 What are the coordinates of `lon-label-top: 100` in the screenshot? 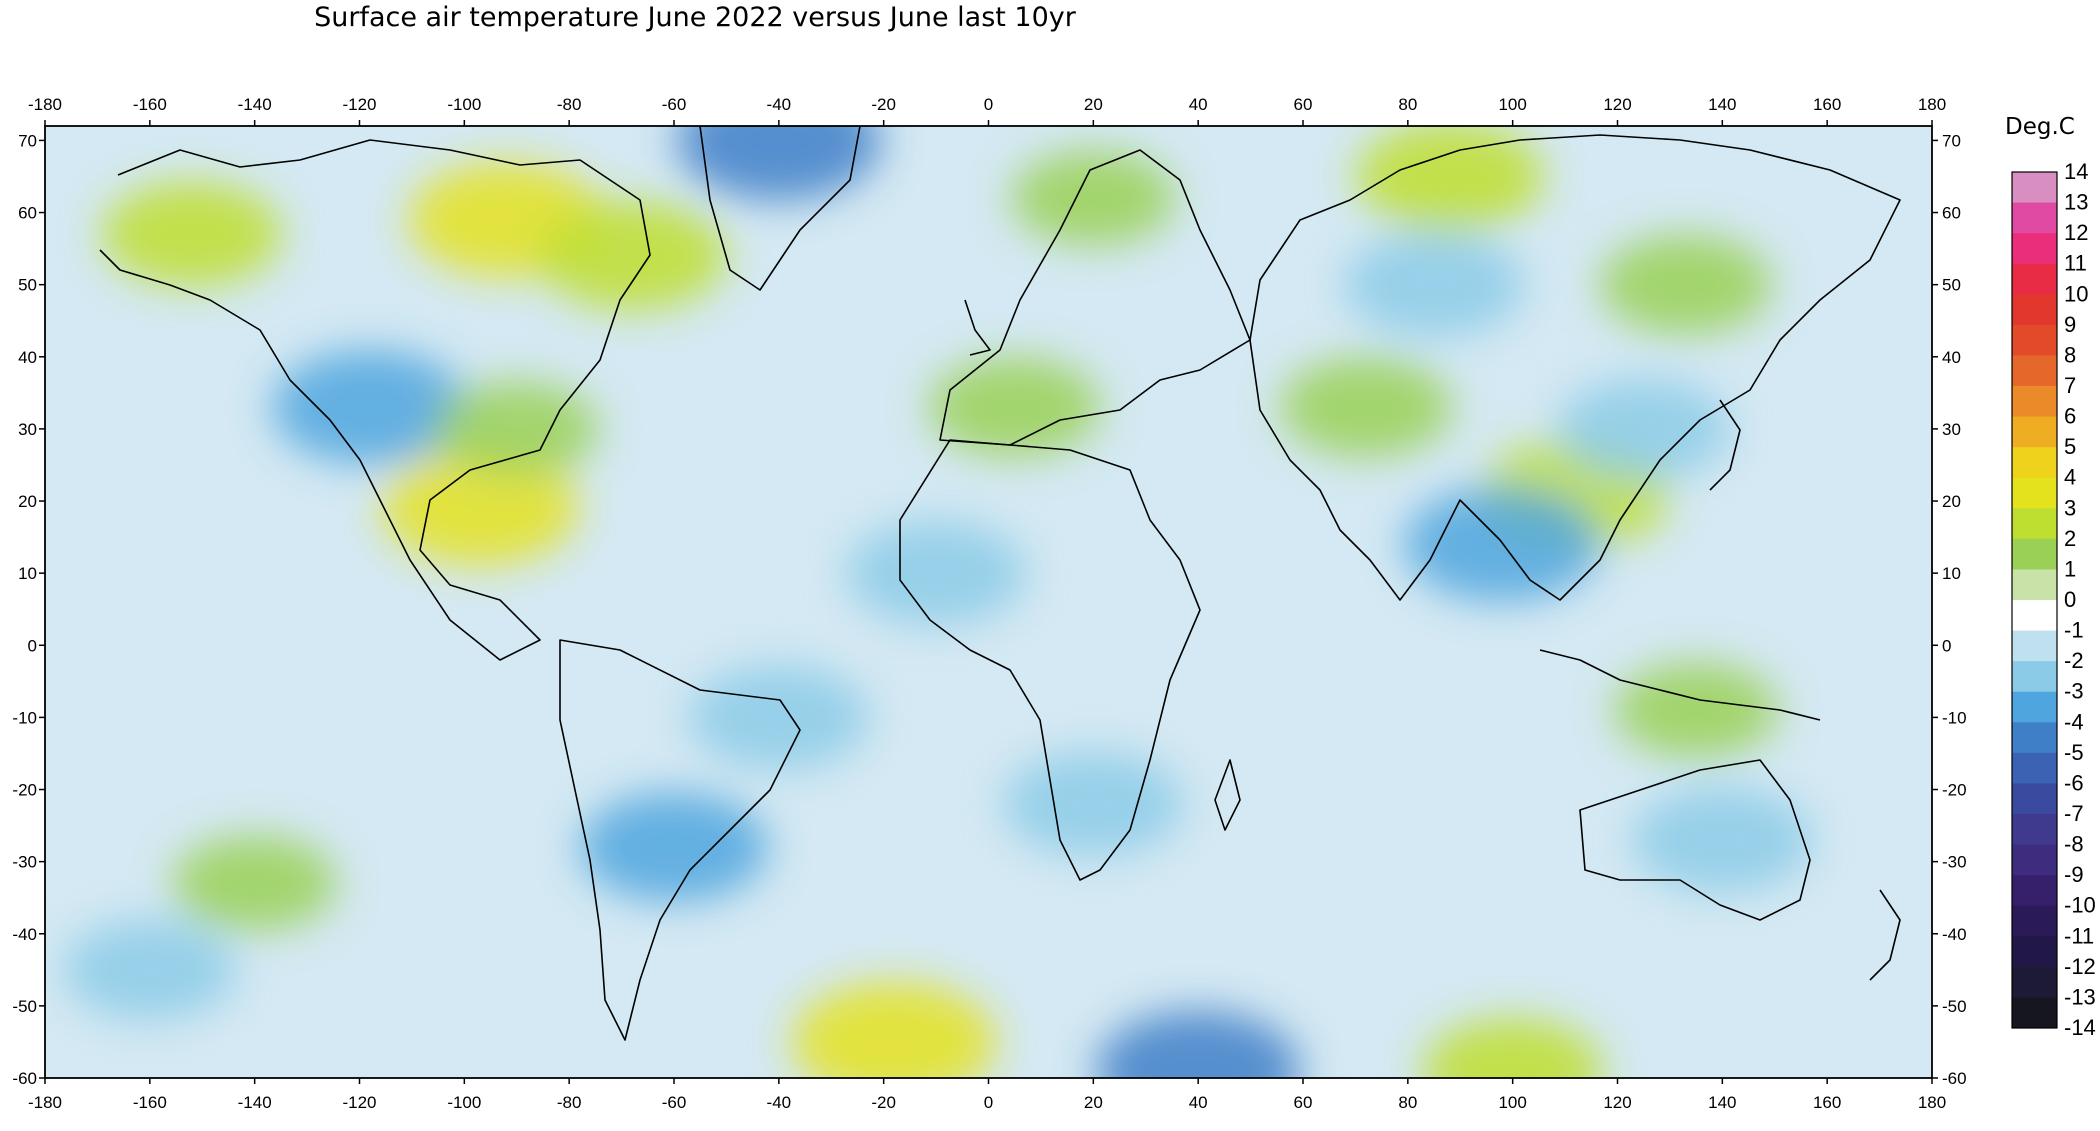 It's located at (1512, 104).